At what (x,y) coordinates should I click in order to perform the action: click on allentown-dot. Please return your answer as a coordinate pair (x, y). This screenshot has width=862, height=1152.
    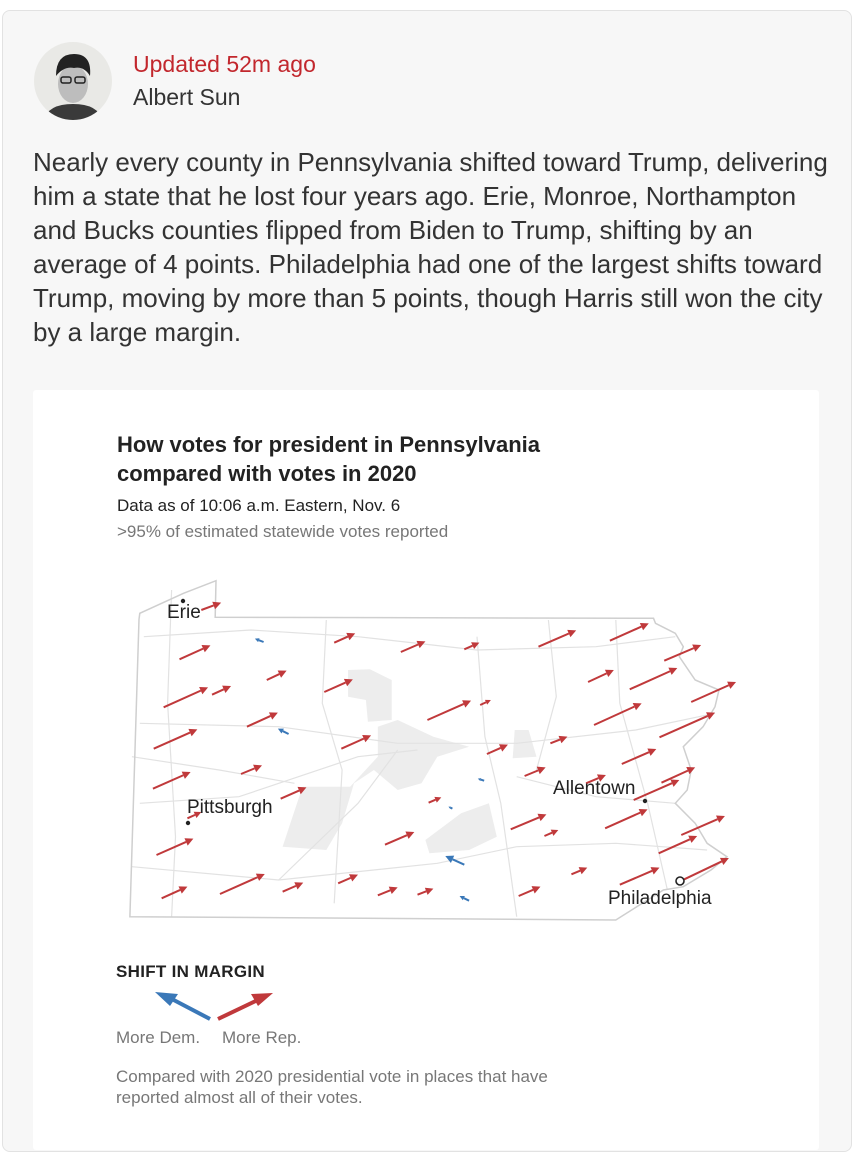
    Looking at the image, I should click on (645, 801).